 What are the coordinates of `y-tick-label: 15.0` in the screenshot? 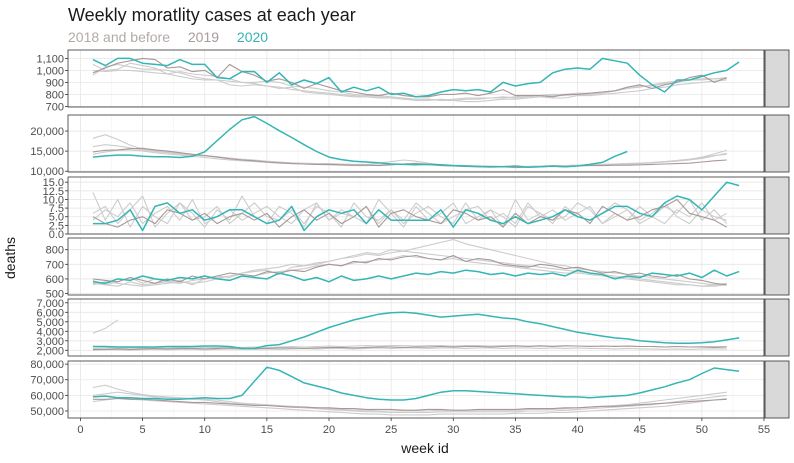 It's located at (53, 183).